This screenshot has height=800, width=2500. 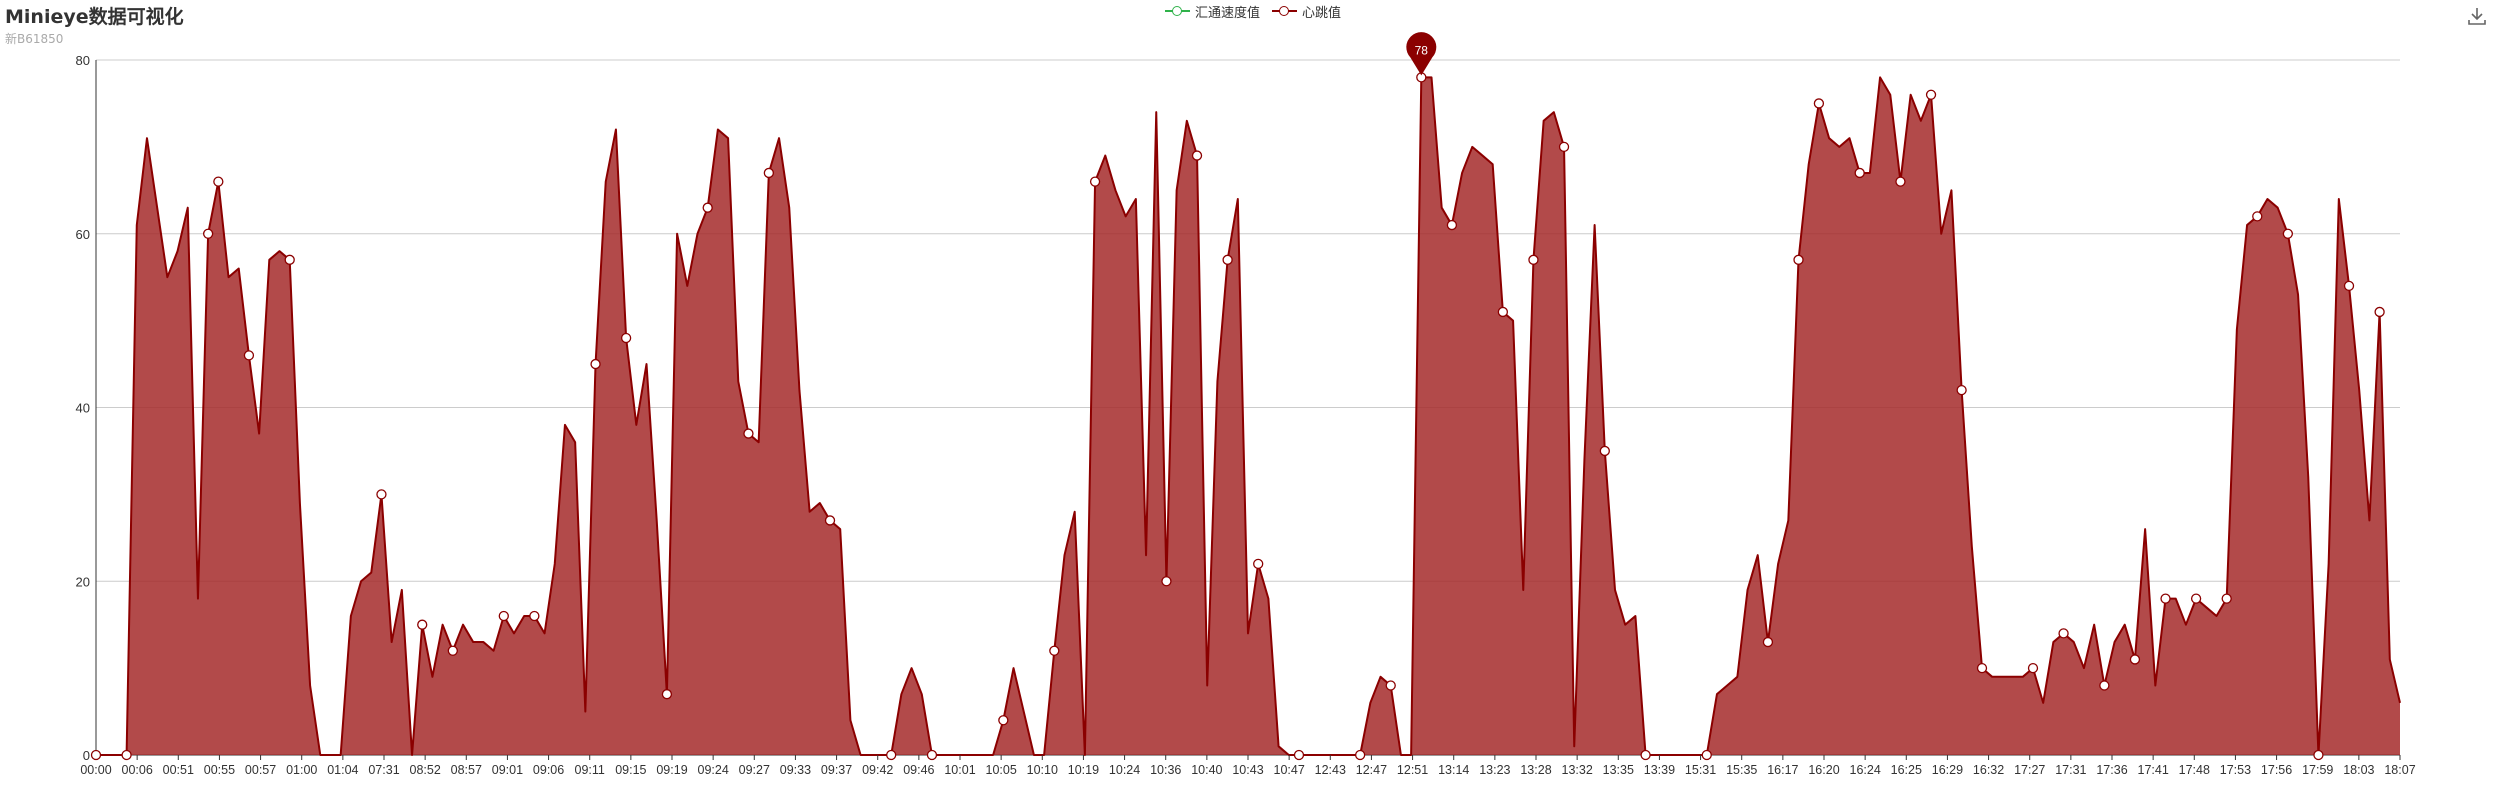 What do you see at coordinates (671, 770) in the screenshot?
I see `x-tick-label: 09:19` at bounding box center [671, 770].